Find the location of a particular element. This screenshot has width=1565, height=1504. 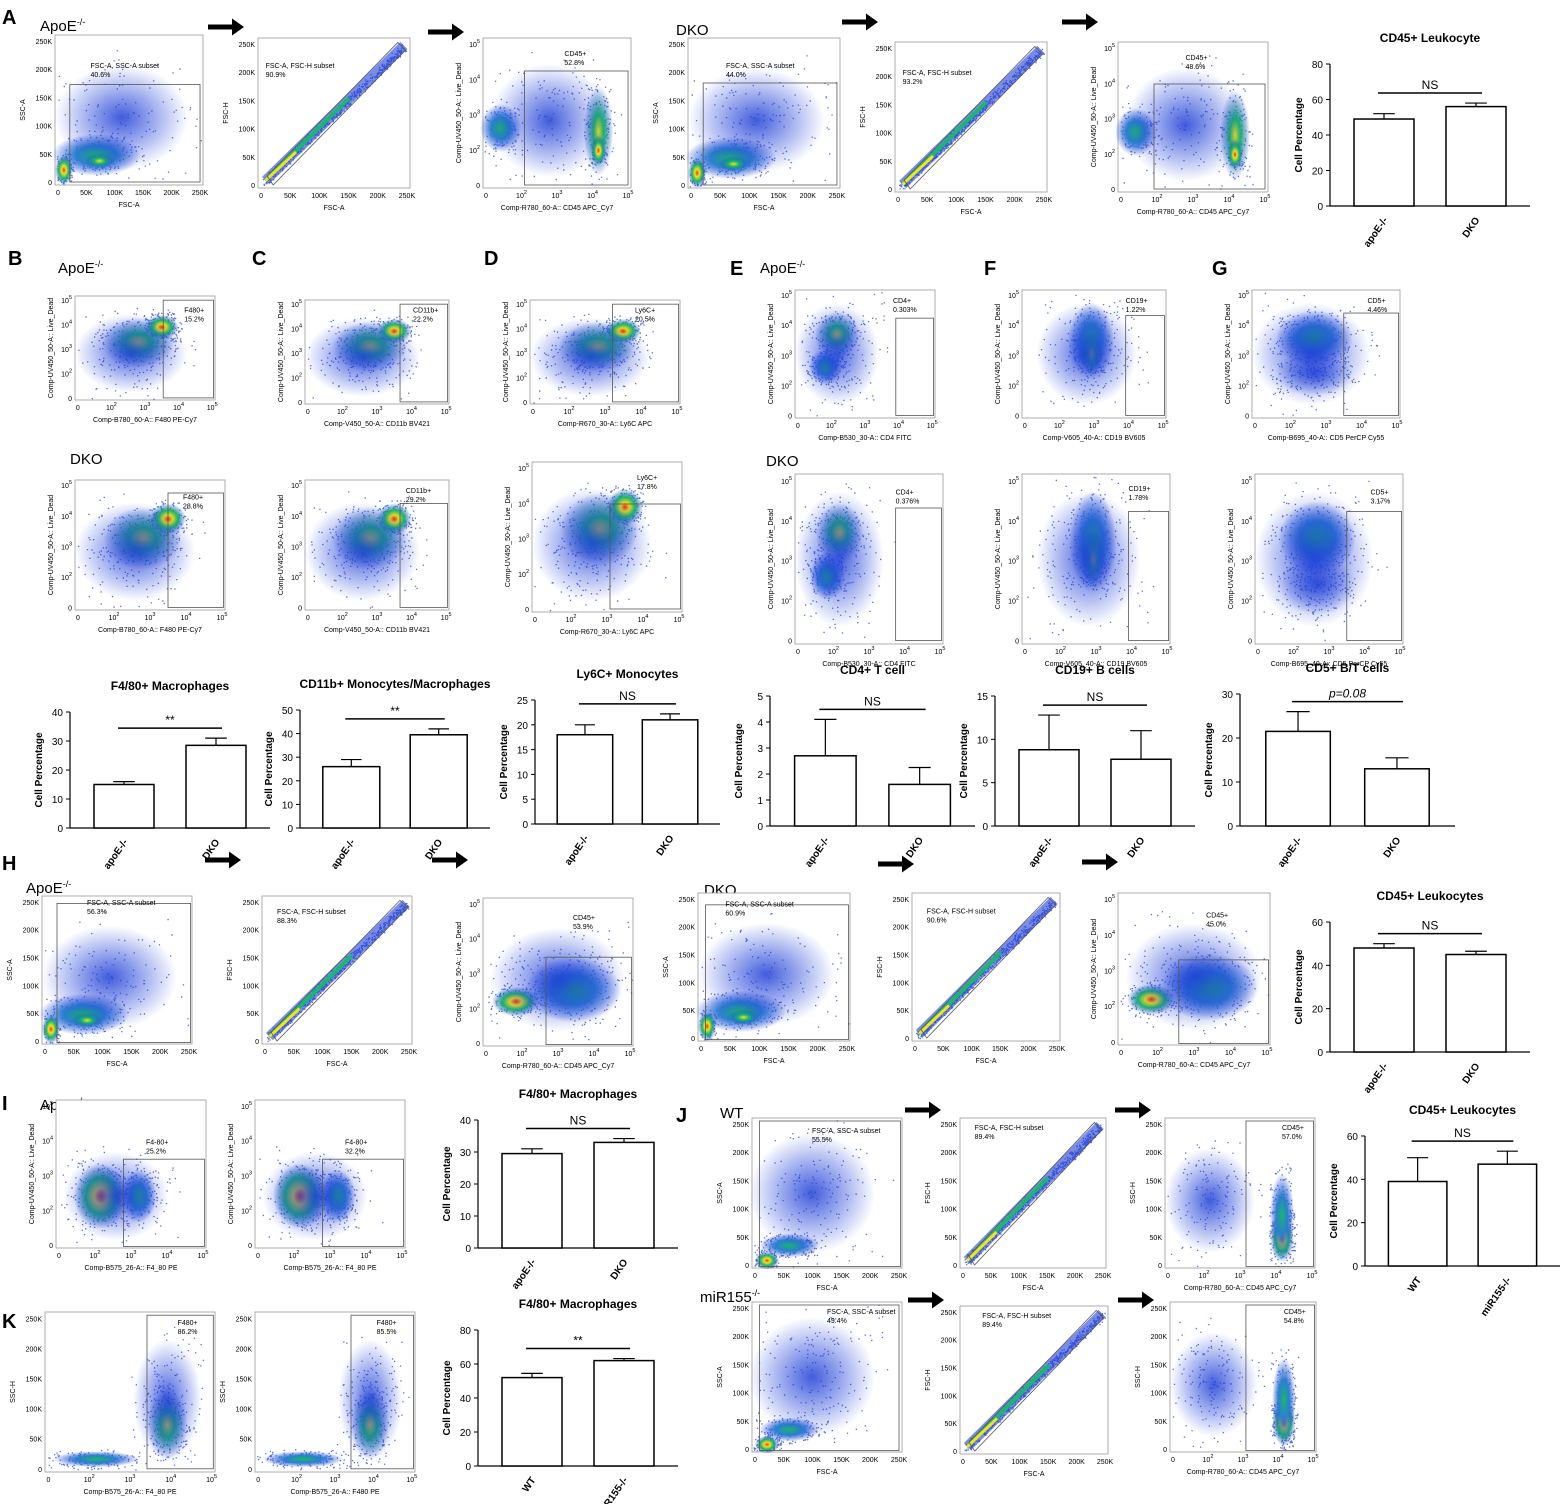

gate-percentage: 53.9% is located at coordinates (583, 927).